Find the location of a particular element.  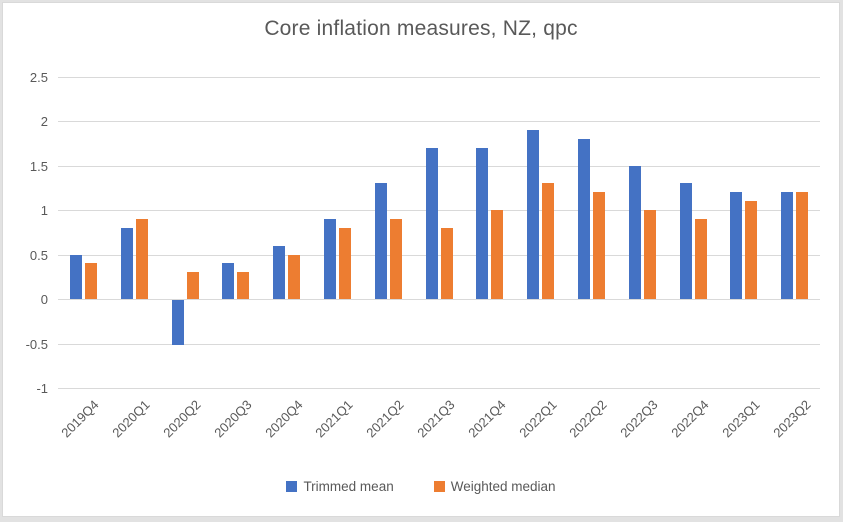

bar-weighted-median-2022Q4 is located at coordinates (700, 258).